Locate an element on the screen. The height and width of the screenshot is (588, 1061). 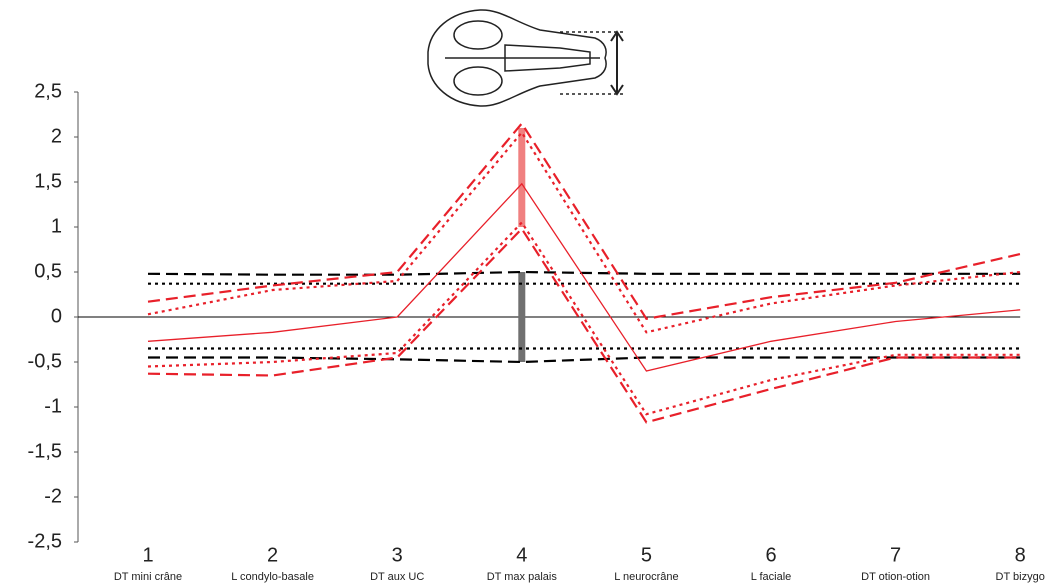
category-name: DT mini crâne is located at coordinates (148, 577).